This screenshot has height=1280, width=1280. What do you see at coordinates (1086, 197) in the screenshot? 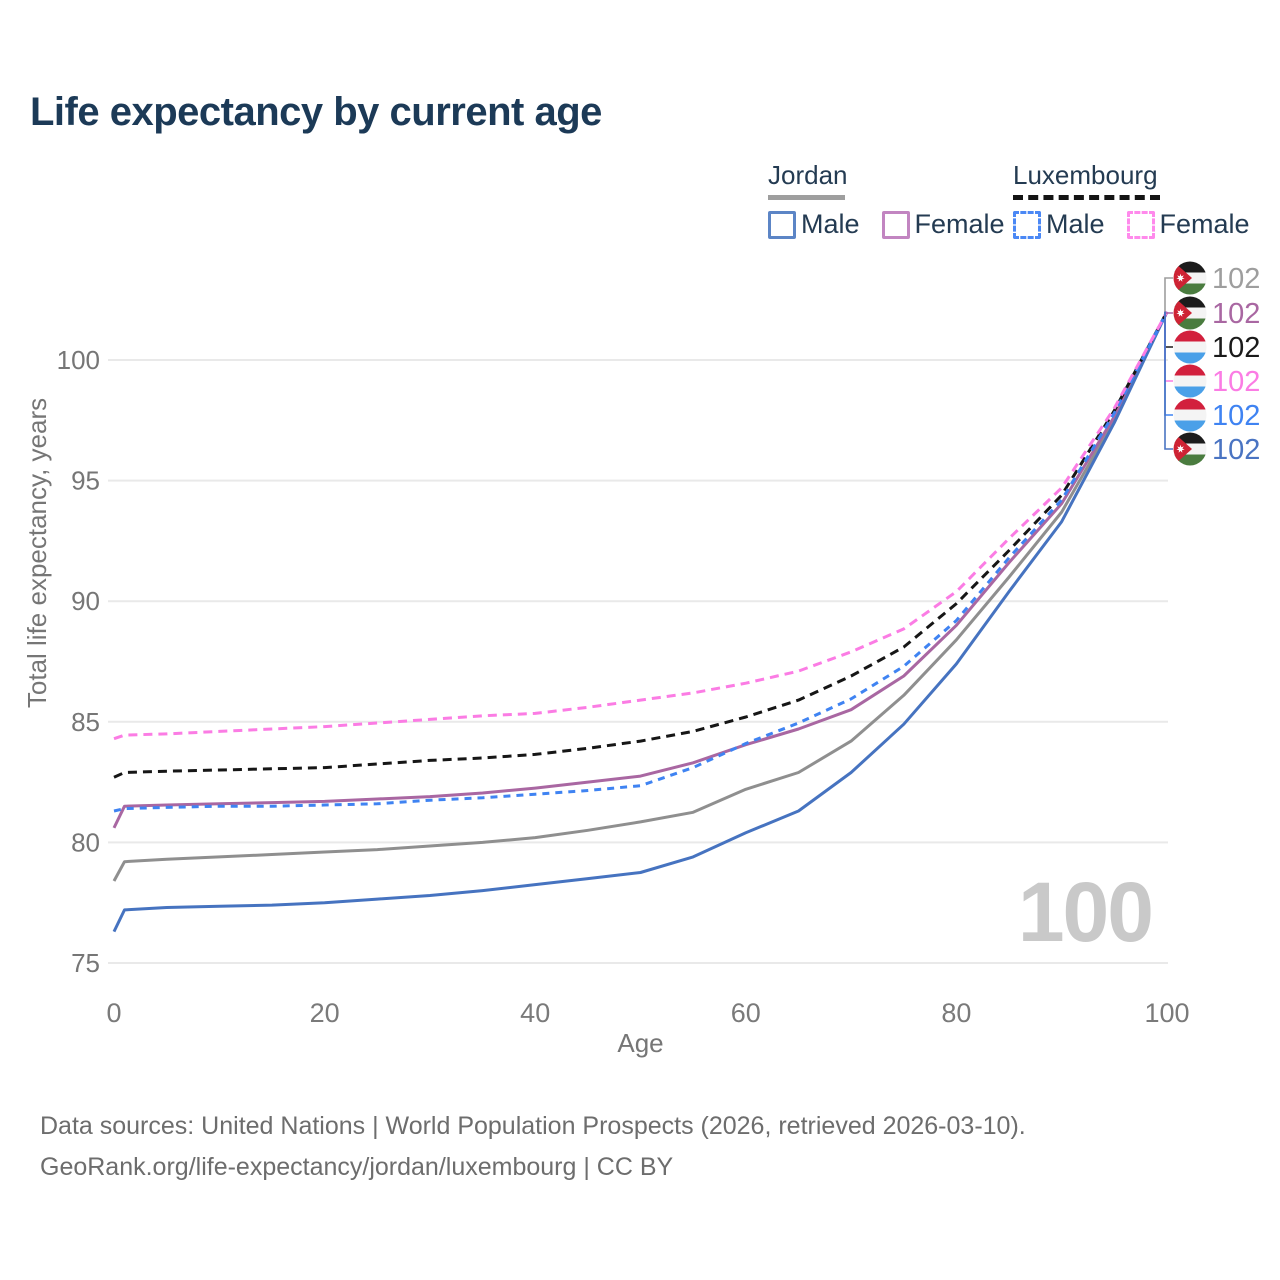
I see `luxembourg-total-line-swatch` at bounding box center [1086, 197].